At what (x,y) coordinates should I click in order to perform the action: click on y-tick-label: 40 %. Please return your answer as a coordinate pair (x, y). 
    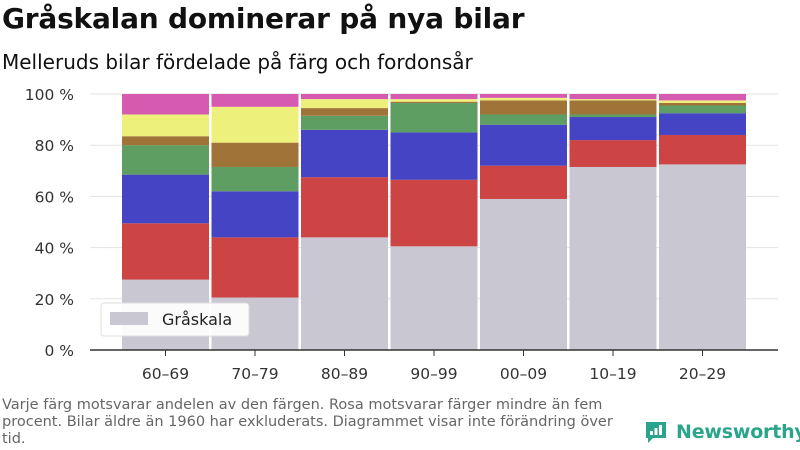
    Looking at the image, I should click on (54, 249).